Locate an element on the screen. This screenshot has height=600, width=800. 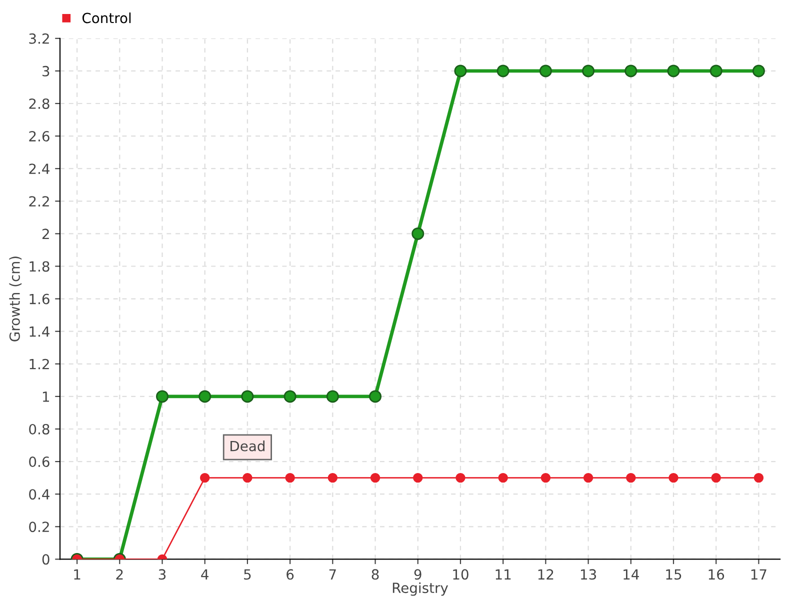
x-tick-label: 16 is located at coordinates (716, 574).